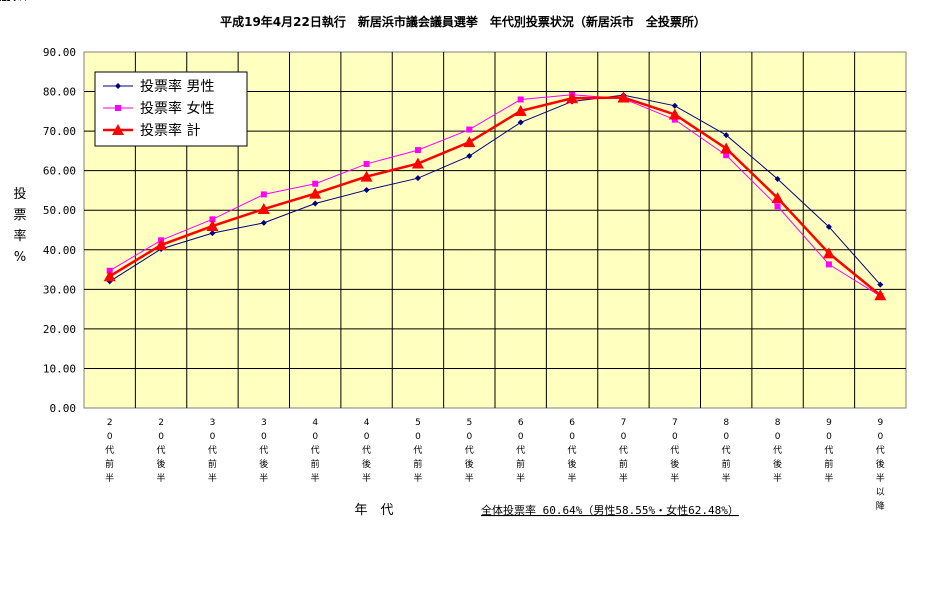  Describe the element at coordinates (19, 225) in the screenshot. I see `y-axis-label: 投票率%` at that location.